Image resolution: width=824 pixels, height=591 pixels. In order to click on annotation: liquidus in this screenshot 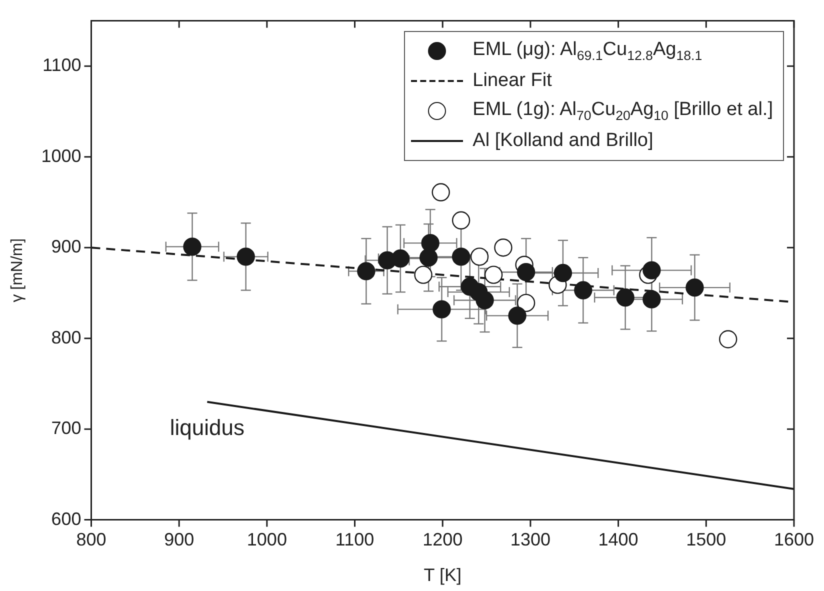, I will do `click(207, 427)`.